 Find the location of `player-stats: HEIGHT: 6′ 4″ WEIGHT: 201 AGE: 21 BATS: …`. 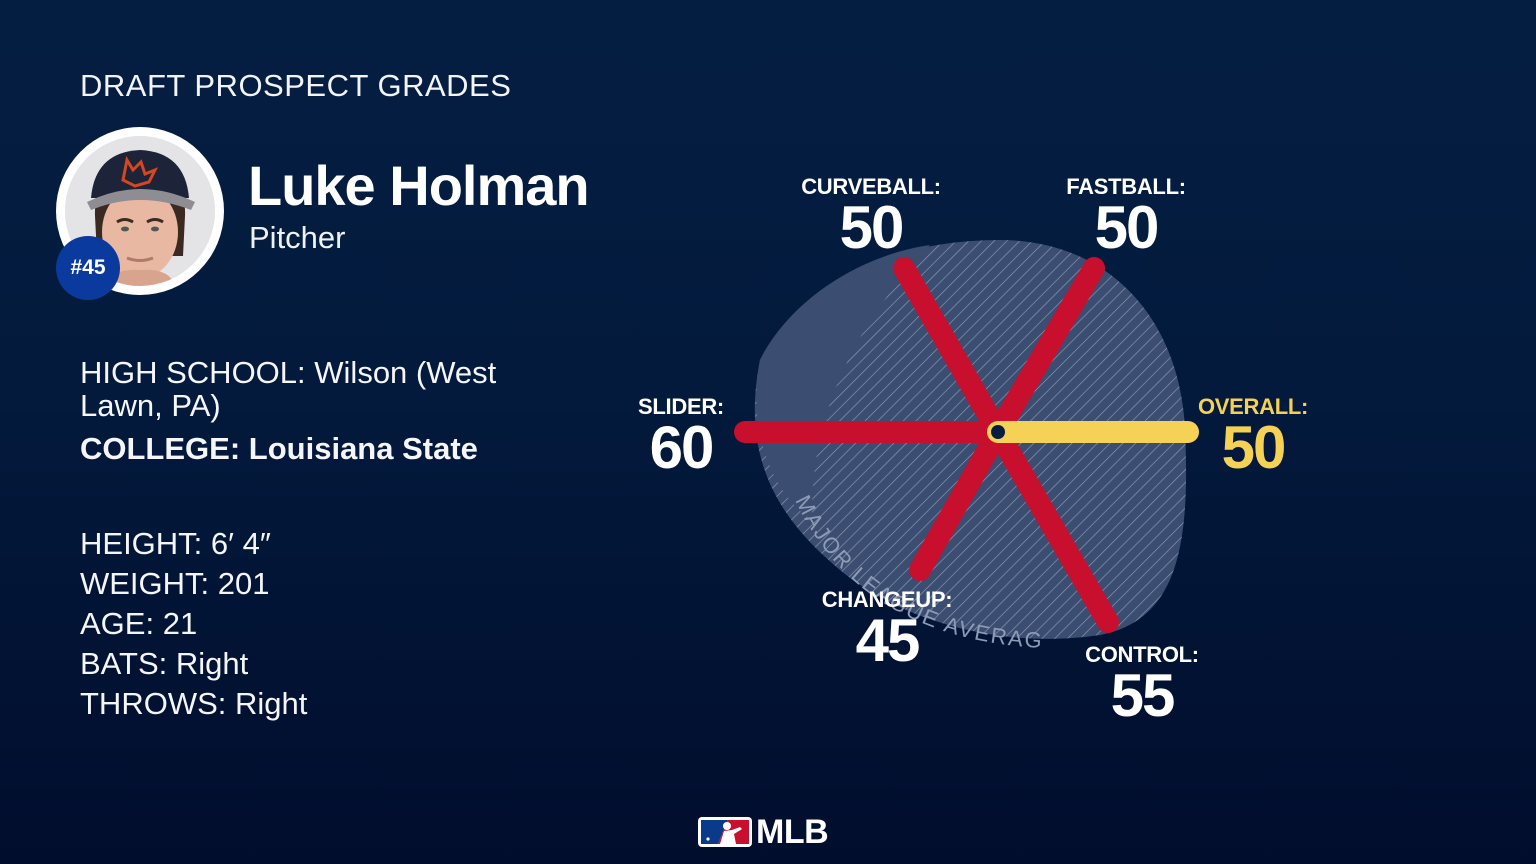

player-stats: HEIGHT: 6′ 4″ WEIGHT: 201 AGE: 21 BATS: … is located at coordinates (193, 624).